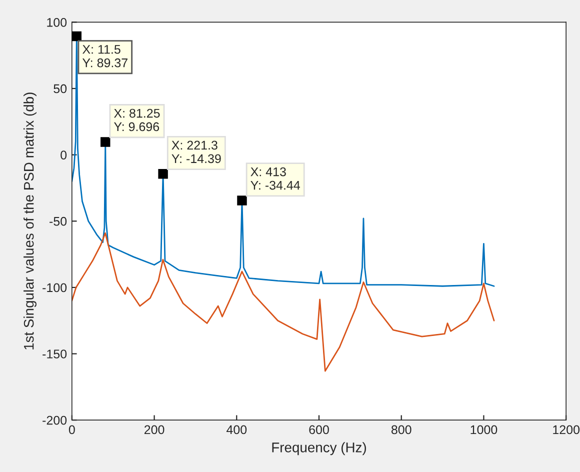 This screenshot has width=580, height=472. What do you see at coordinates (275, 178) in the screenshot?
I see `annotation: X: 413 Y: -34.44` at bounding box center [275, 178].